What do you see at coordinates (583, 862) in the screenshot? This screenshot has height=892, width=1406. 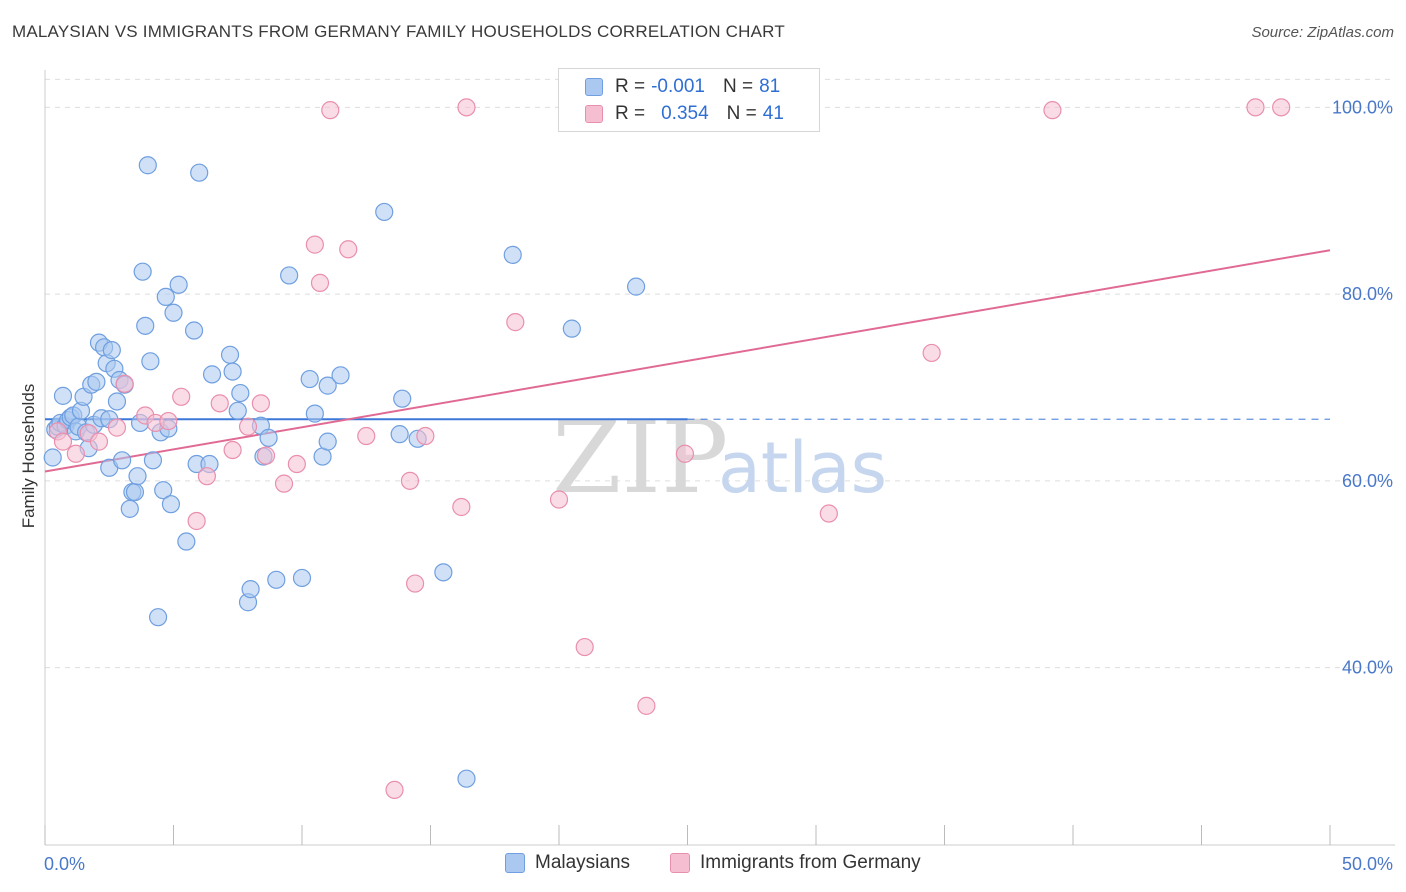 I see `legend-label-malaysians: Malaysians` at bounding box center [583, 862].